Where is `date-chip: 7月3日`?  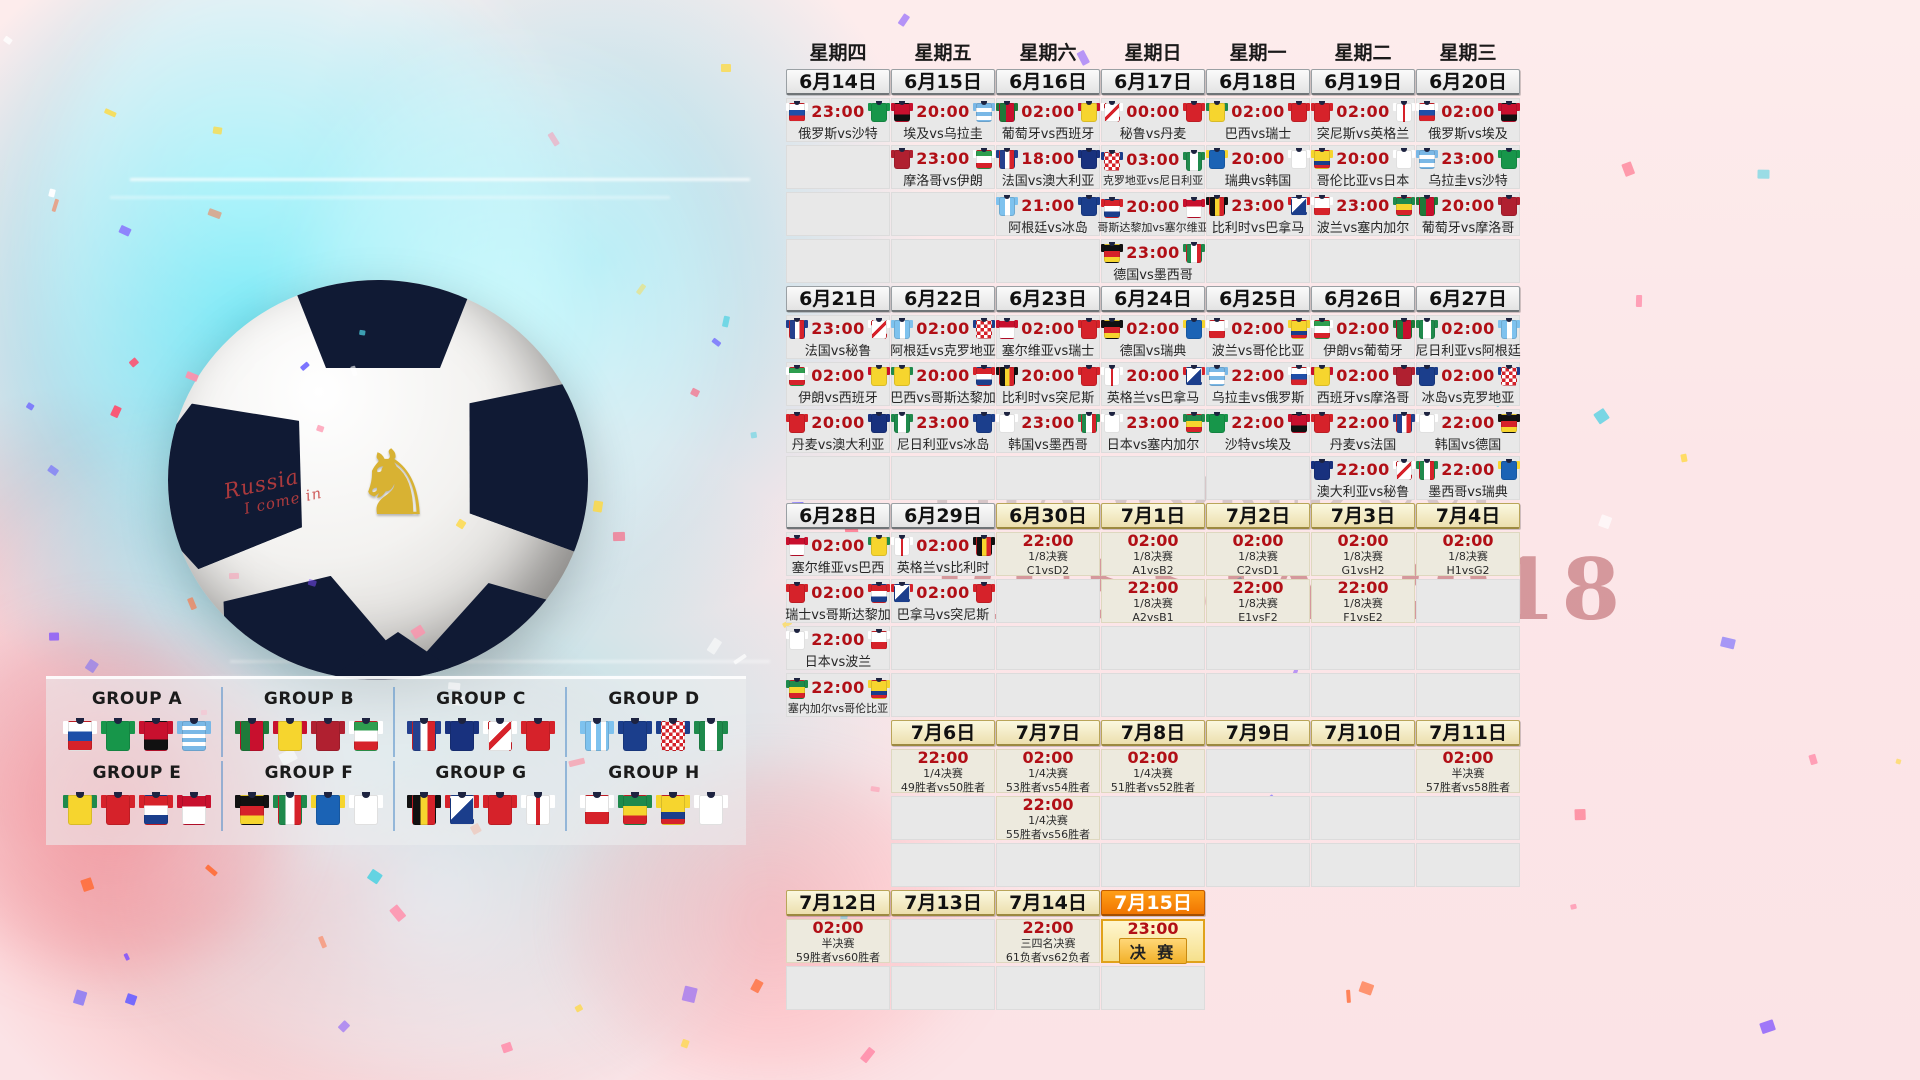 date-chip: 7月3日 is located at coordinates (1363, 516).